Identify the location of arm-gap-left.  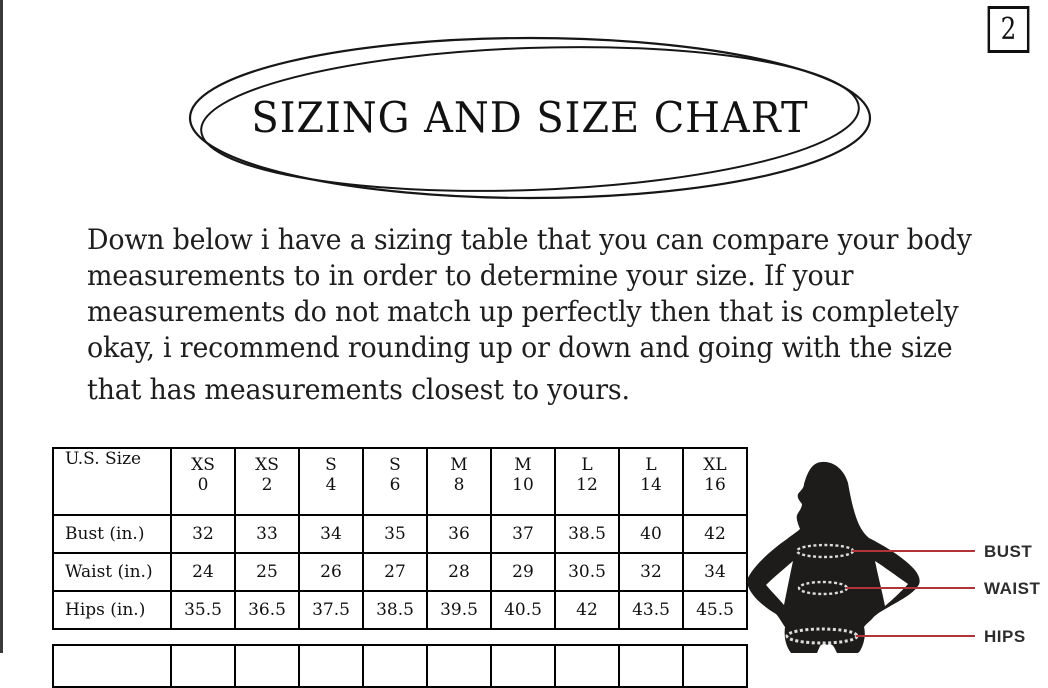
(779, 583).